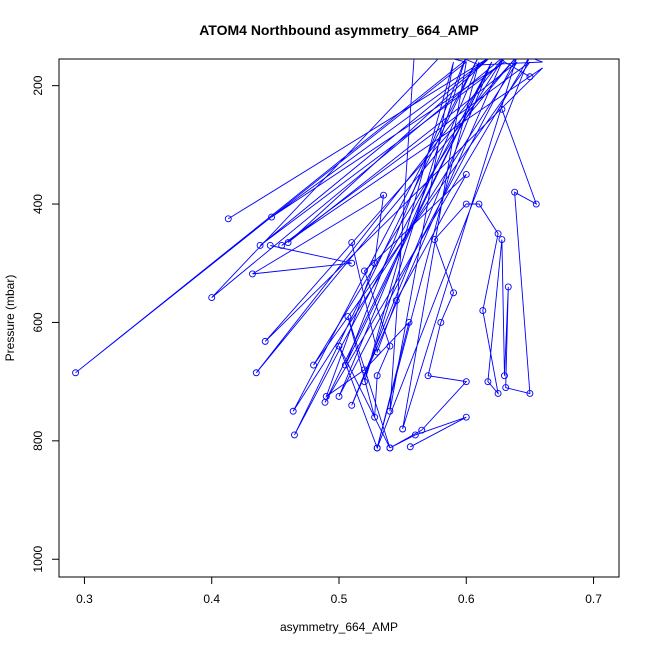 This screenshot has height=650, width=650. I want to click on y-tick-label: 800, so click(38, 441).